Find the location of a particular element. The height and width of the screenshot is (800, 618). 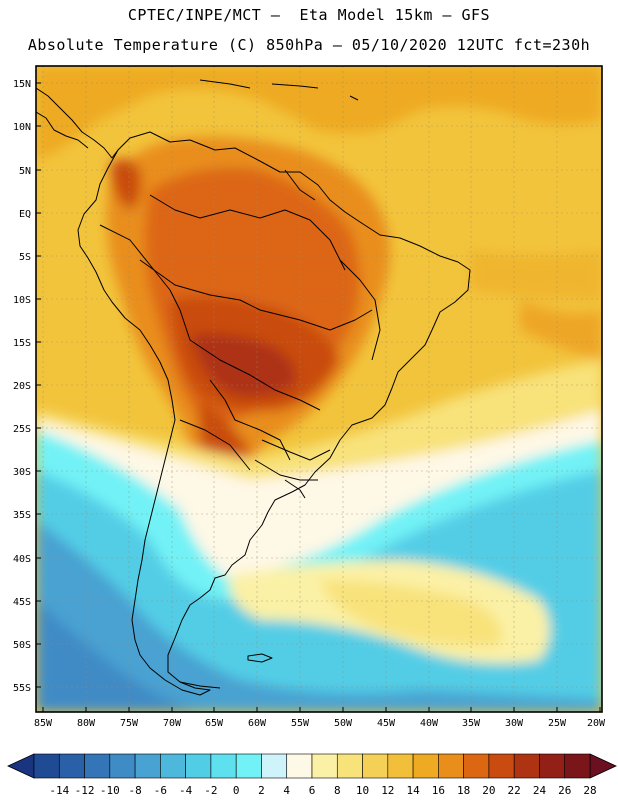

colorbar-label: 12 is located at coordinates (387, 790).